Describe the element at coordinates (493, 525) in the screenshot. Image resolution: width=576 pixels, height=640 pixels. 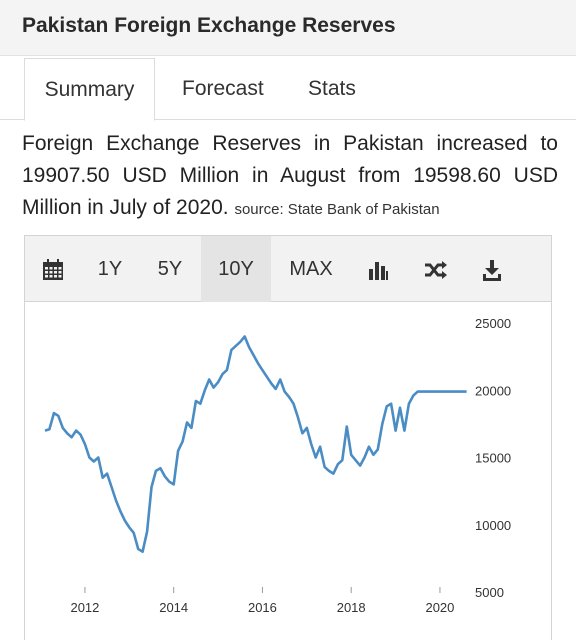
I see `y-tick-label: 10000` at that location.